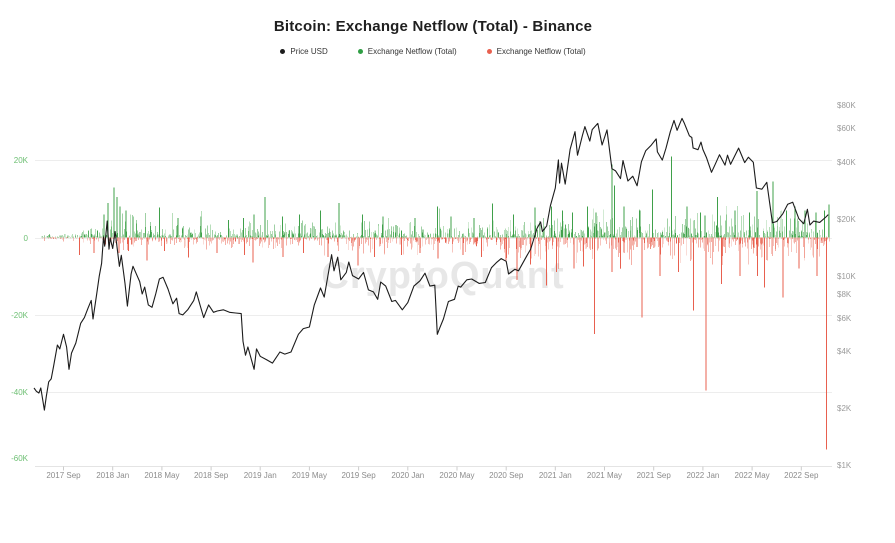 The image size is (895, 543). Describe the element at coordinates (456, 475) in the screenshot. I see `svg-text: 2020 May` at that location.